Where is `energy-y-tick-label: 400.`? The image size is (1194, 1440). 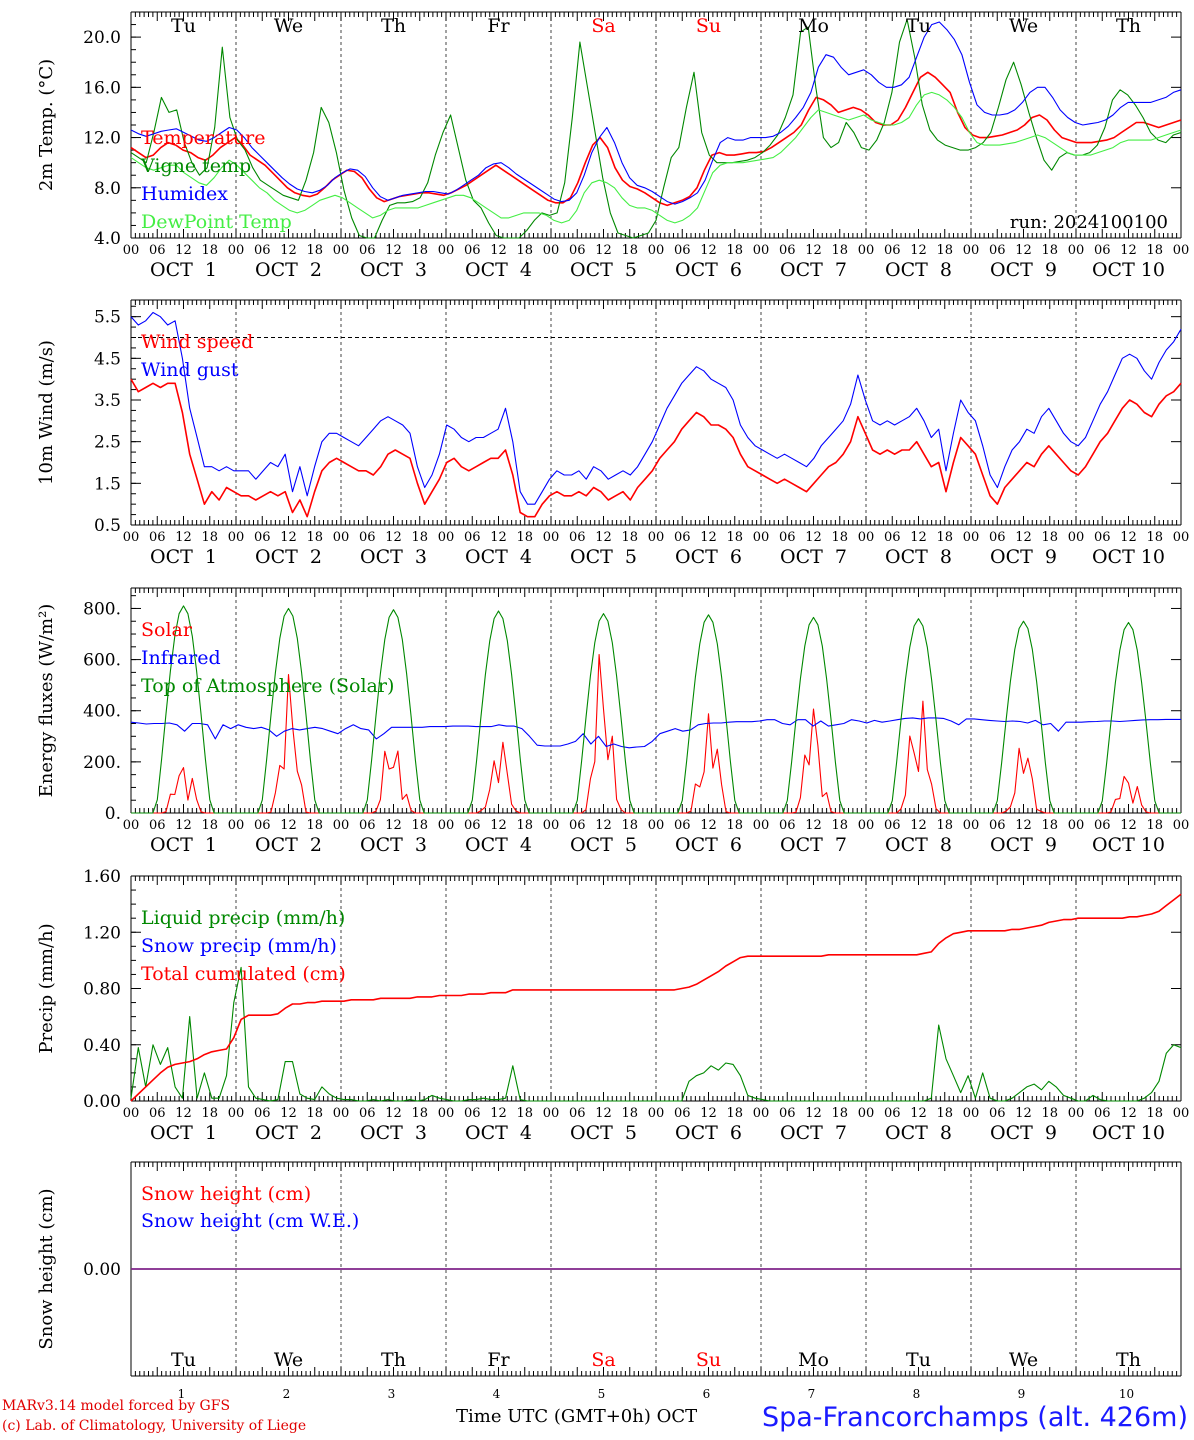
energy-y-tick-label: 400. is located at coordinates (102, 712).